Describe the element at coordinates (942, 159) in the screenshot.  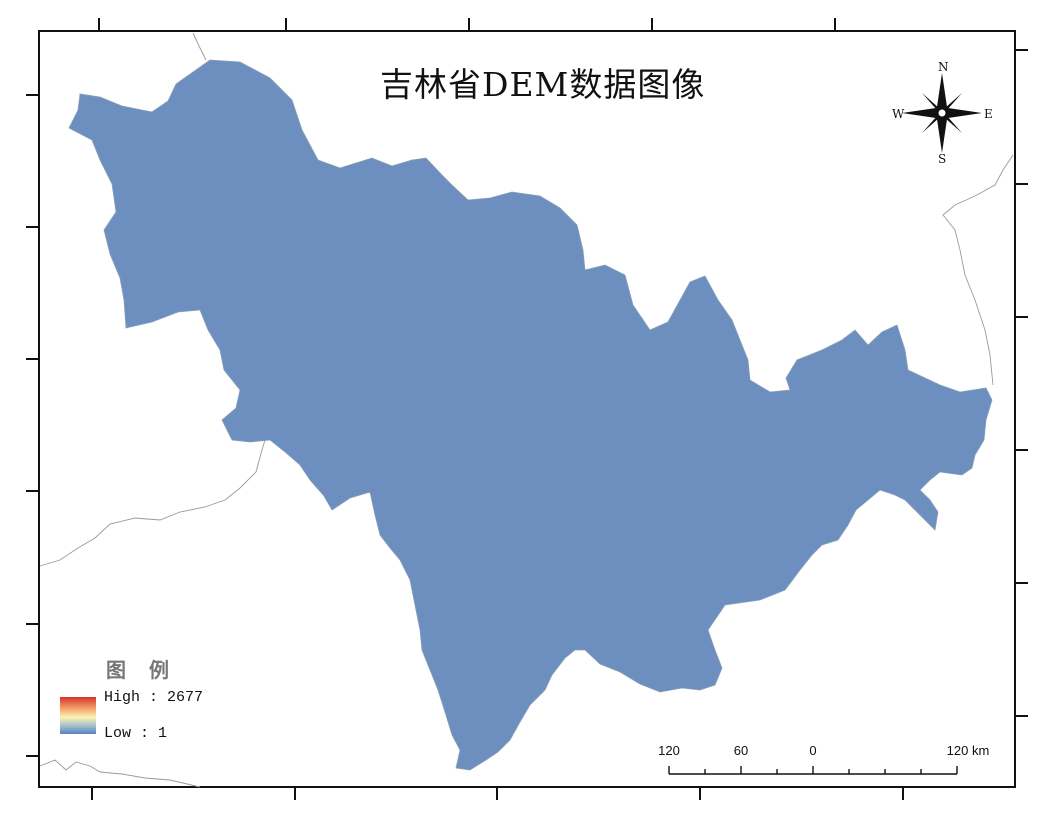
I see `compass-s: S` at that location.